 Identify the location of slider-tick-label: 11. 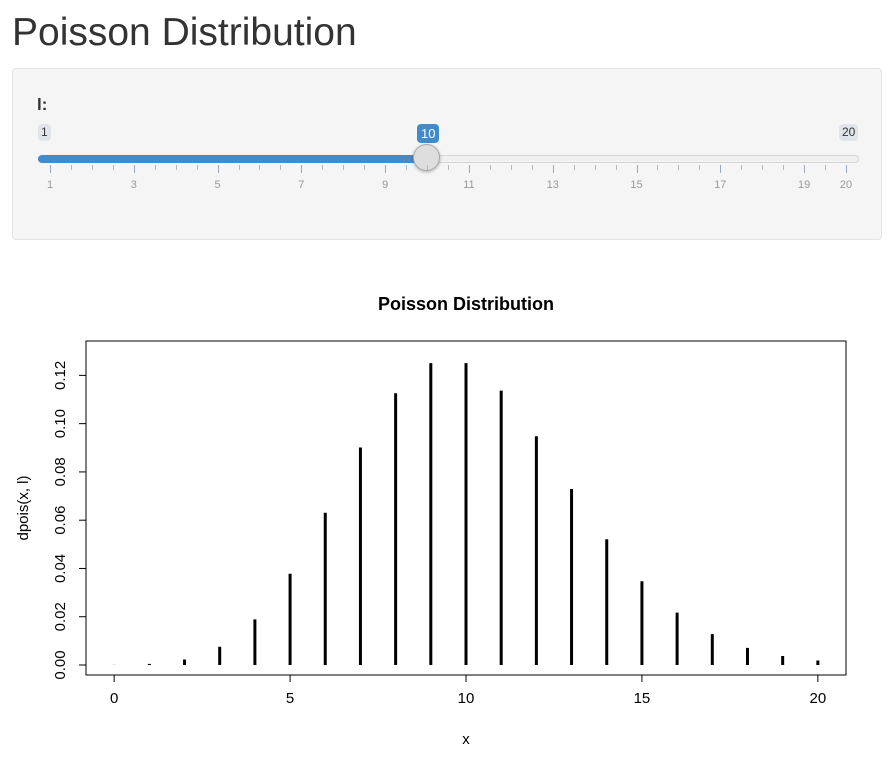
(469, 185).